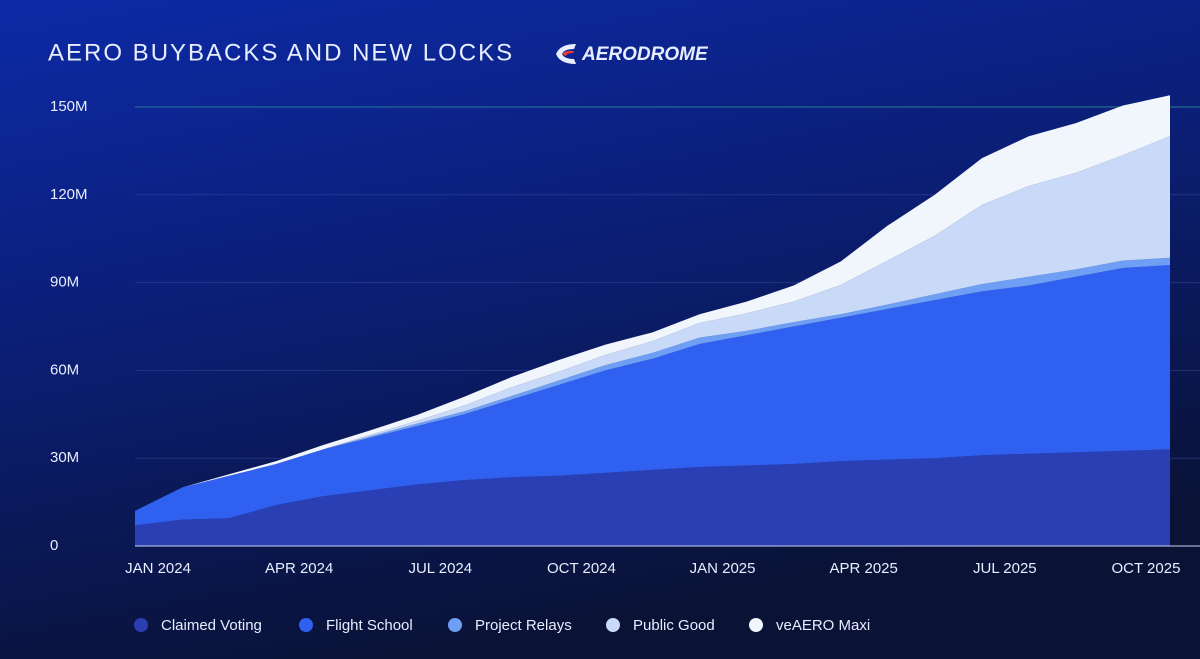 This screenshot has height=659, width=1200. I want to click on legend-label: Project Relays, so click(523, 625).